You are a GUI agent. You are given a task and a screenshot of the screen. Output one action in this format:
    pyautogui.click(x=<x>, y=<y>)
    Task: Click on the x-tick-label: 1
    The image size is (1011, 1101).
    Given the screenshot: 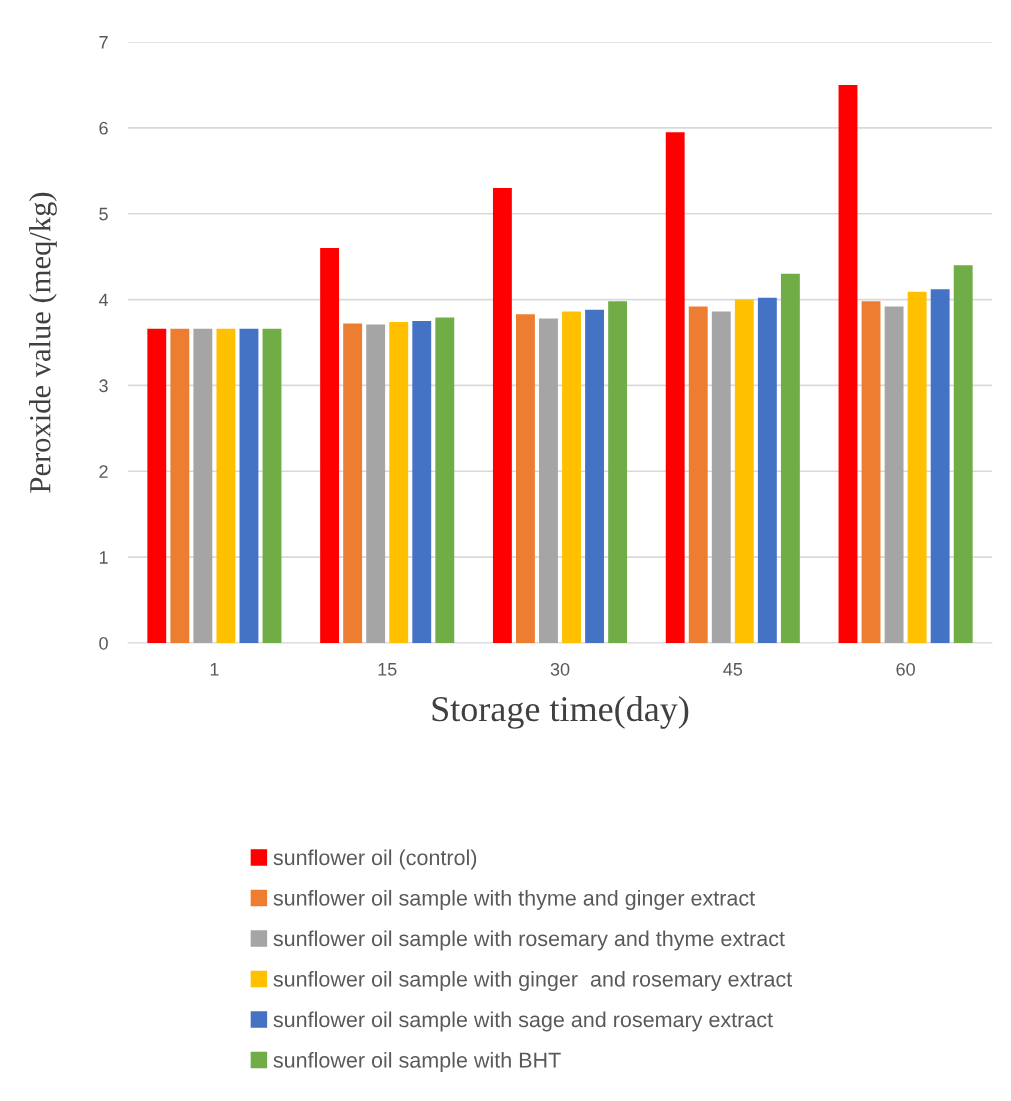 What is the action you would take?
    pyautogui.click(x=214, y=669)
    